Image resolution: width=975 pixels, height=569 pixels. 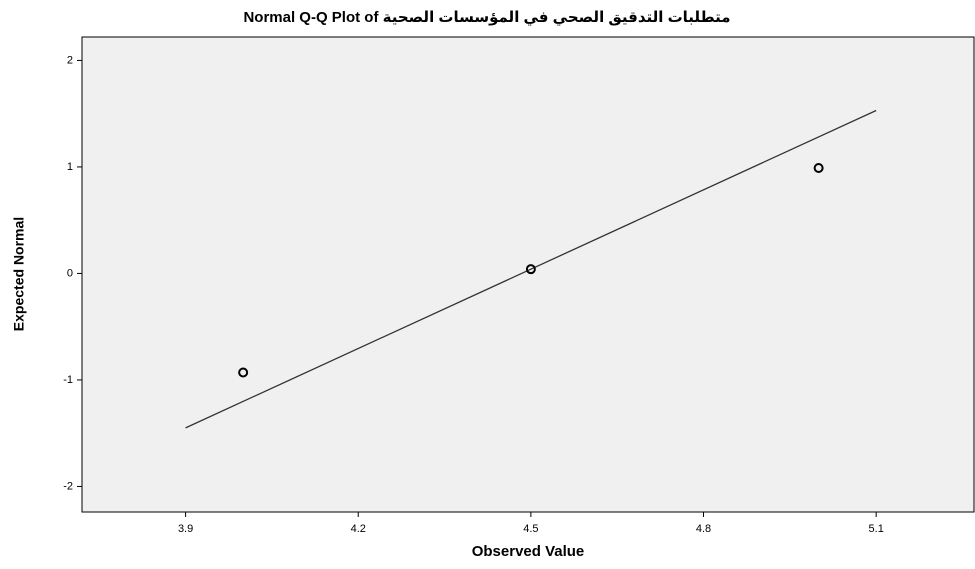 I want to click on y-tick-label: 0, so click(x=70, y=273).